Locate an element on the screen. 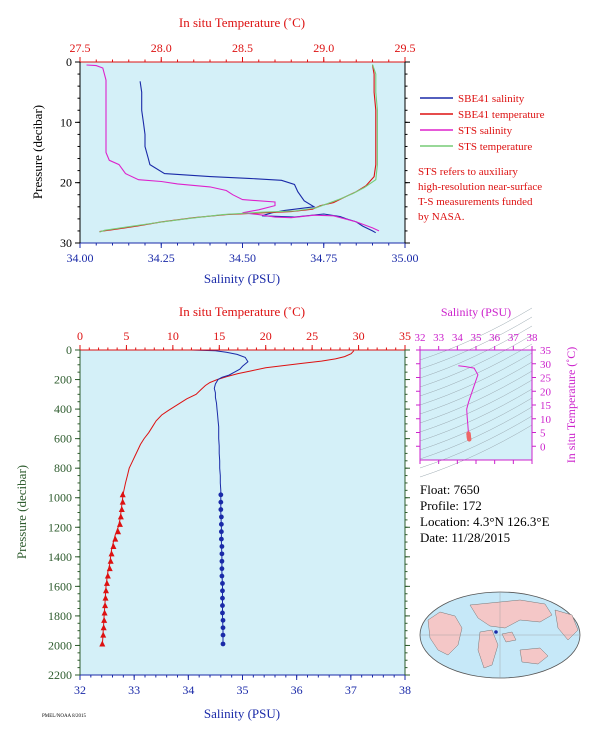  ts-deep-point is located at coordinates (469, 439).